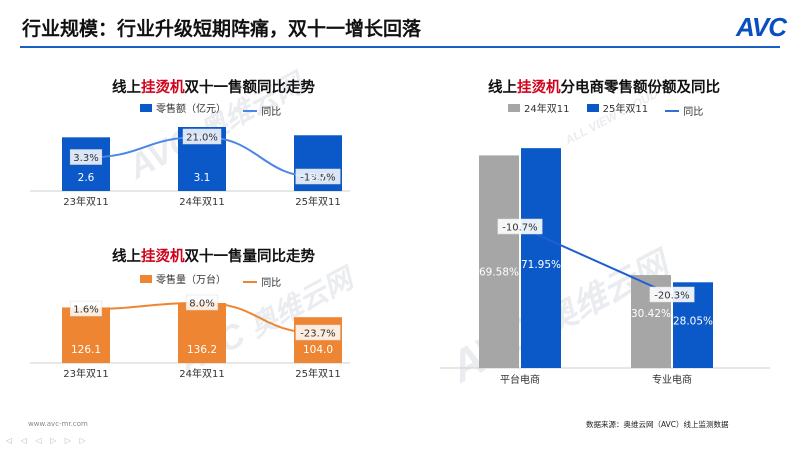 Image resolution: width=800 pixels, height=450 pixels. I want to click on bar-value-label: 28.05%, so click(693, 321).